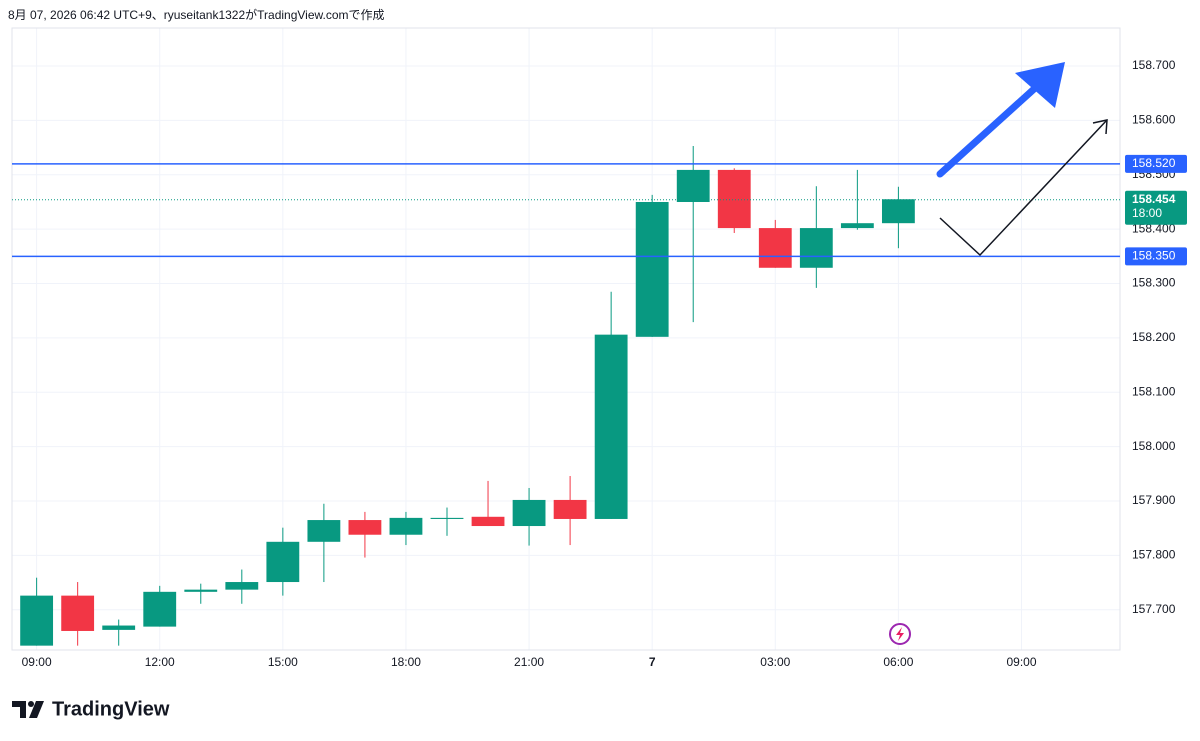  I want to click on y-tick-label: 158.600, so click(1154, 120).